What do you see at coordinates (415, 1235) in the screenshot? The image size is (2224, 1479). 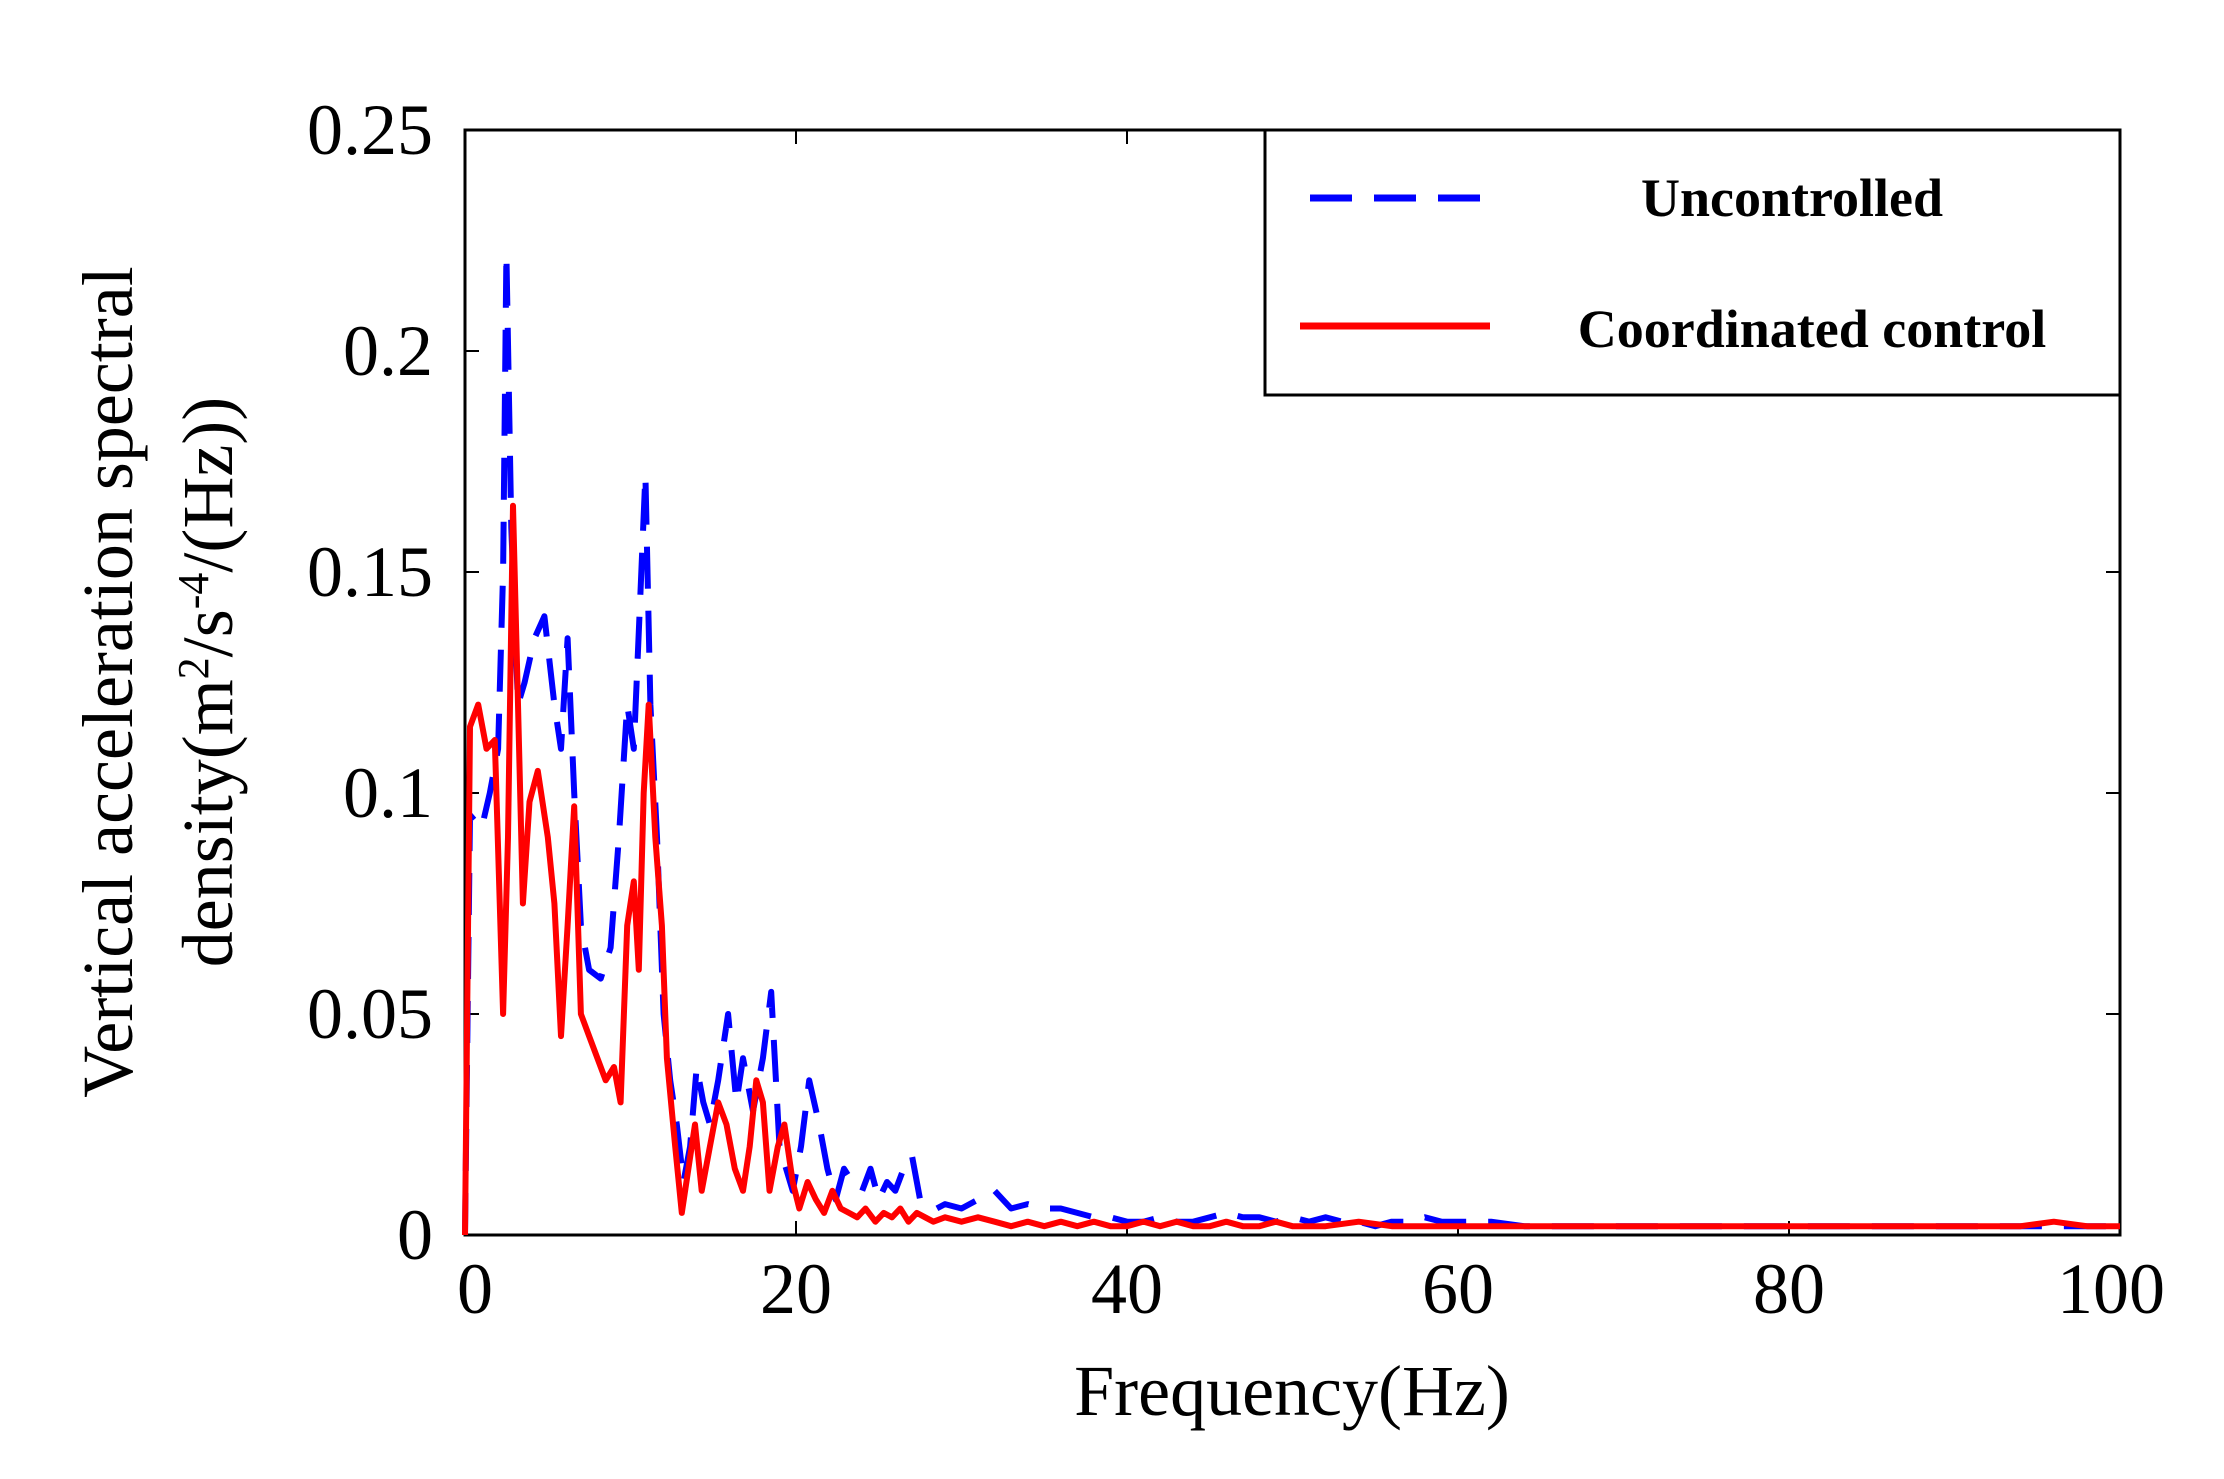 I see `y-tick-label: 0` at bounding box center [415, 1235].